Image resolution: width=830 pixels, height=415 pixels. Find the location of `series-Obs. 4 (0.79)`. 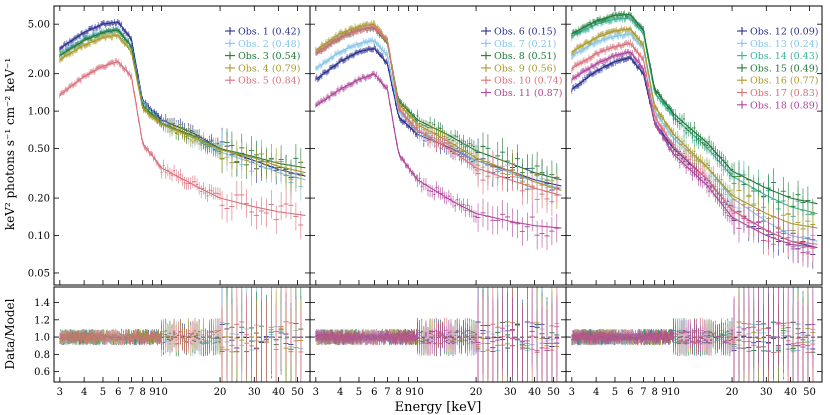

series-Obs. 4 (0.79) is located at coordinates (182, 112).